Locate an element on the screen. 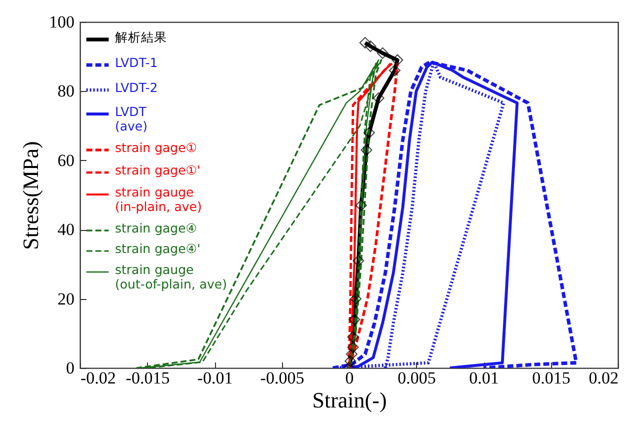 Image resolution: width=635 pixels, height=429 pixels. x-tick-label: 0.02 is located at coordinates (603, 378).